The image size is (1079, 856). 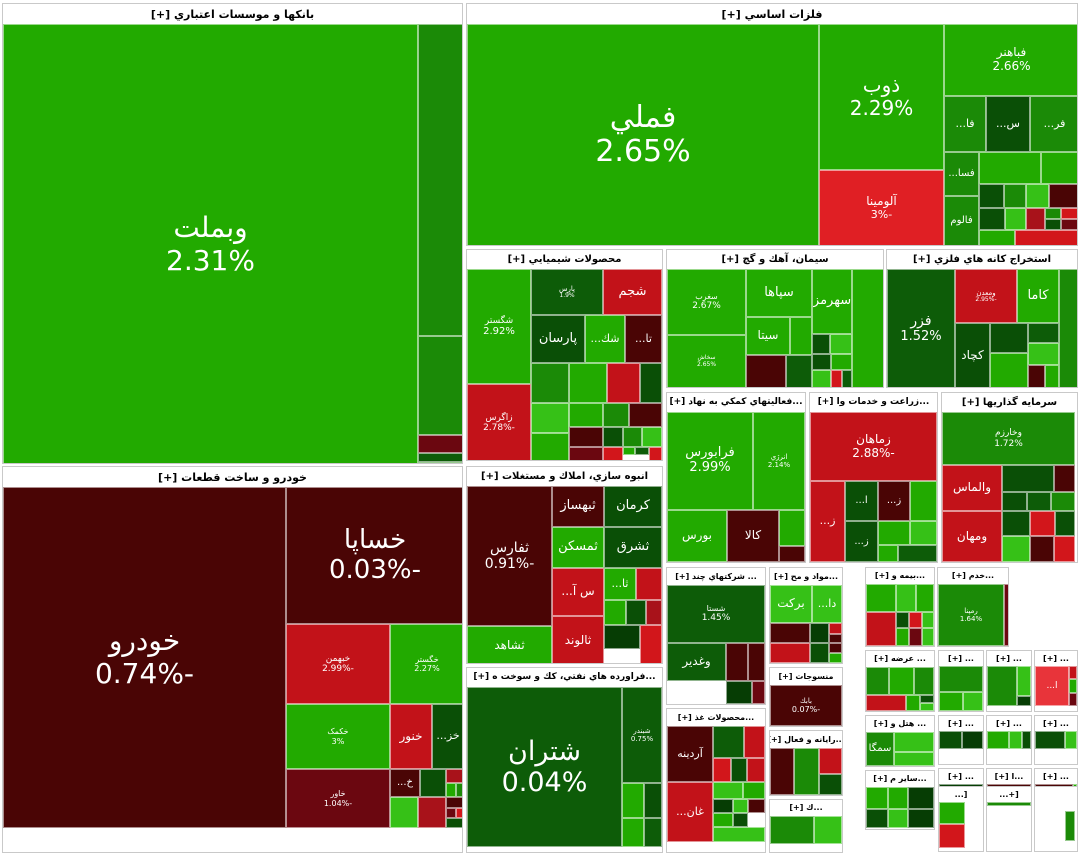 What do you see at coordinates (880, 749) in the screenshot?
I see `stock-tile: سمگا` at bounding box center [880, 749].